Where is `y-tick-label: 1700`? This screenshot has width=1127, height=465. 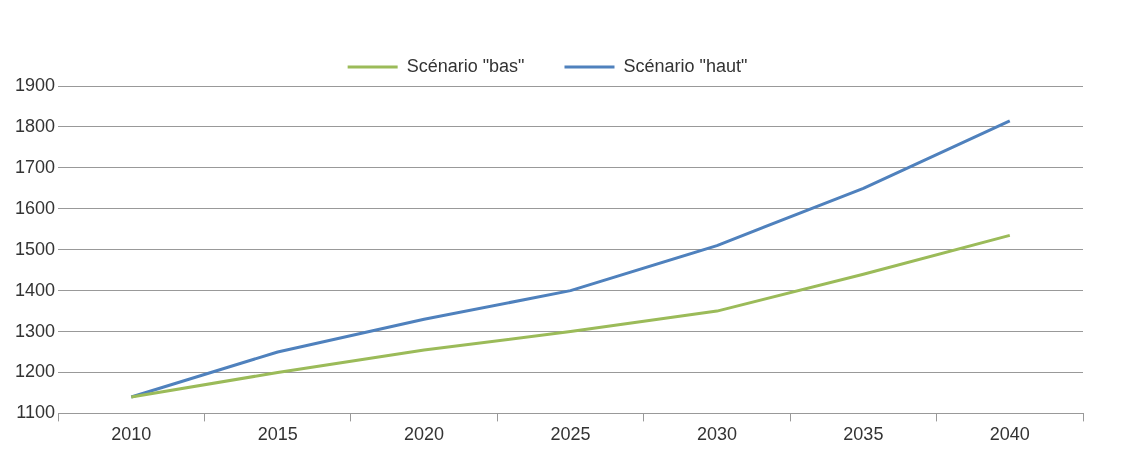 y-tick-label: 1700 is located at coordinates (35, 166).